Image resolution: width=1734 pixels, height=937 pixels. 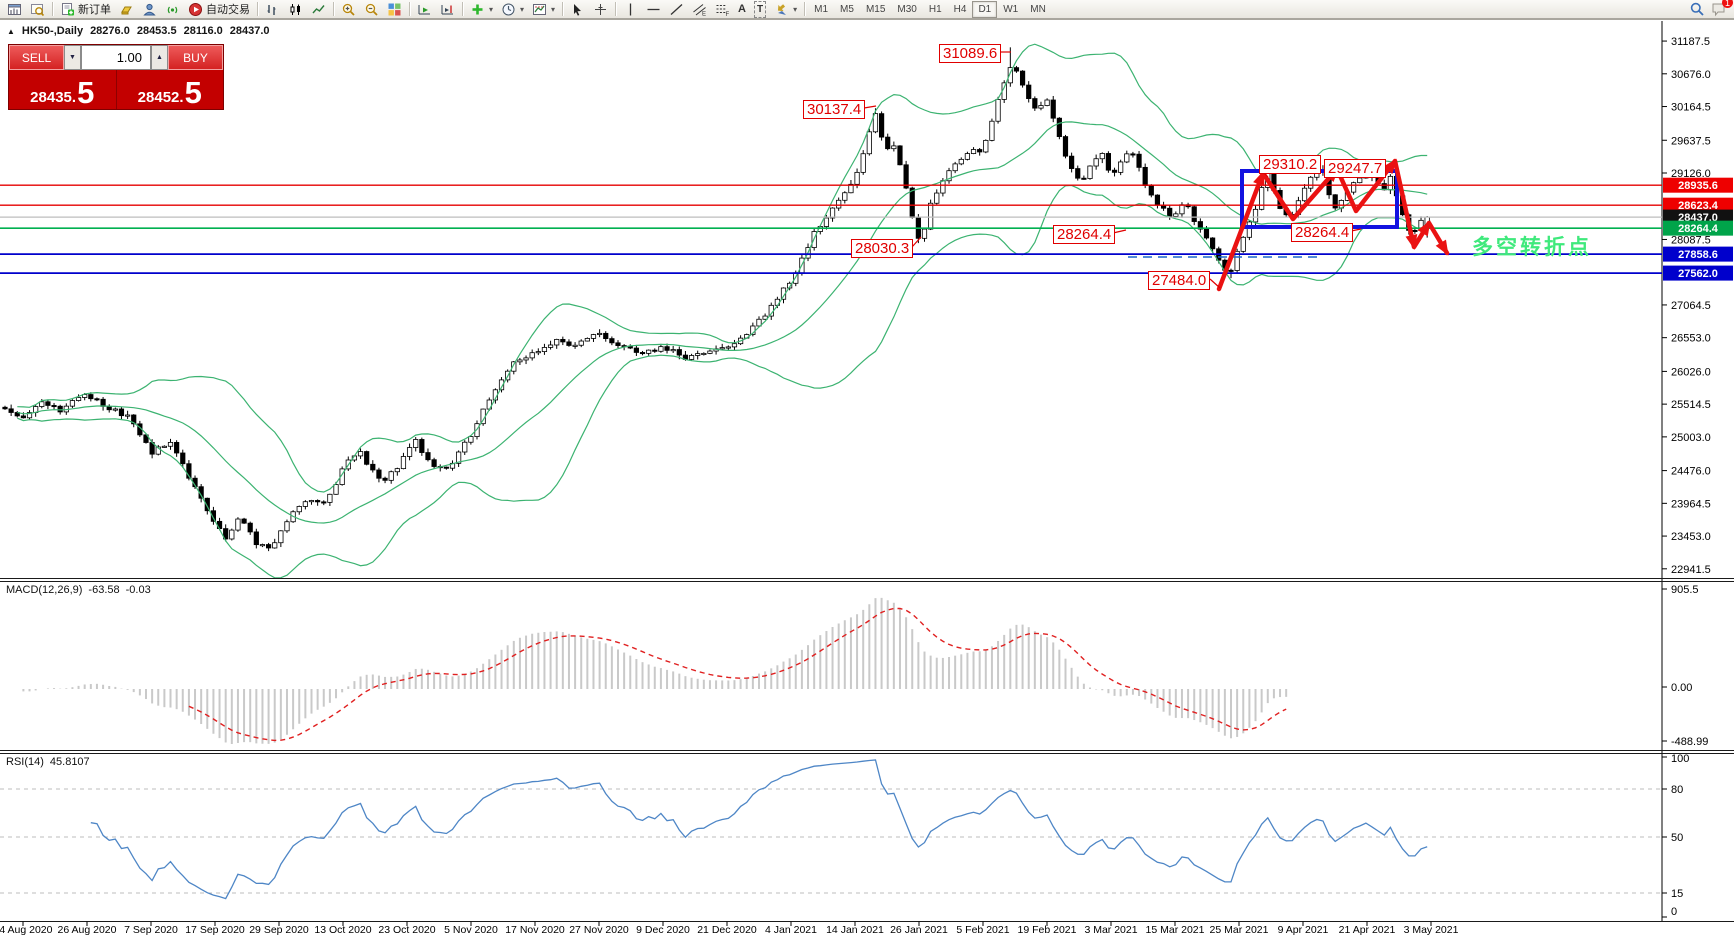 I want to click on indicators-add-icon, so click(x=477, y=9).